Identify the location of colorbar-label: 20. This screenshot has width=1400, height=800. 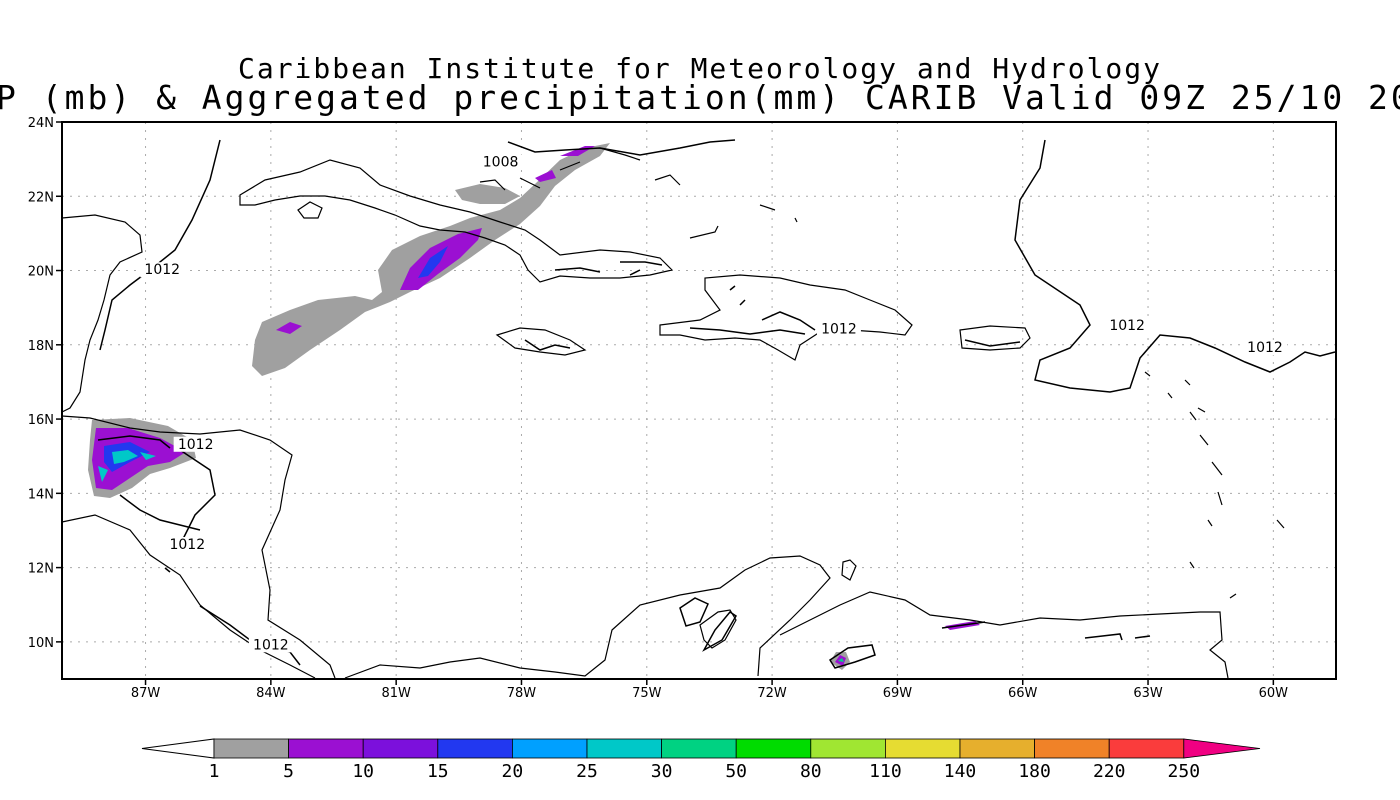
(513, 771).